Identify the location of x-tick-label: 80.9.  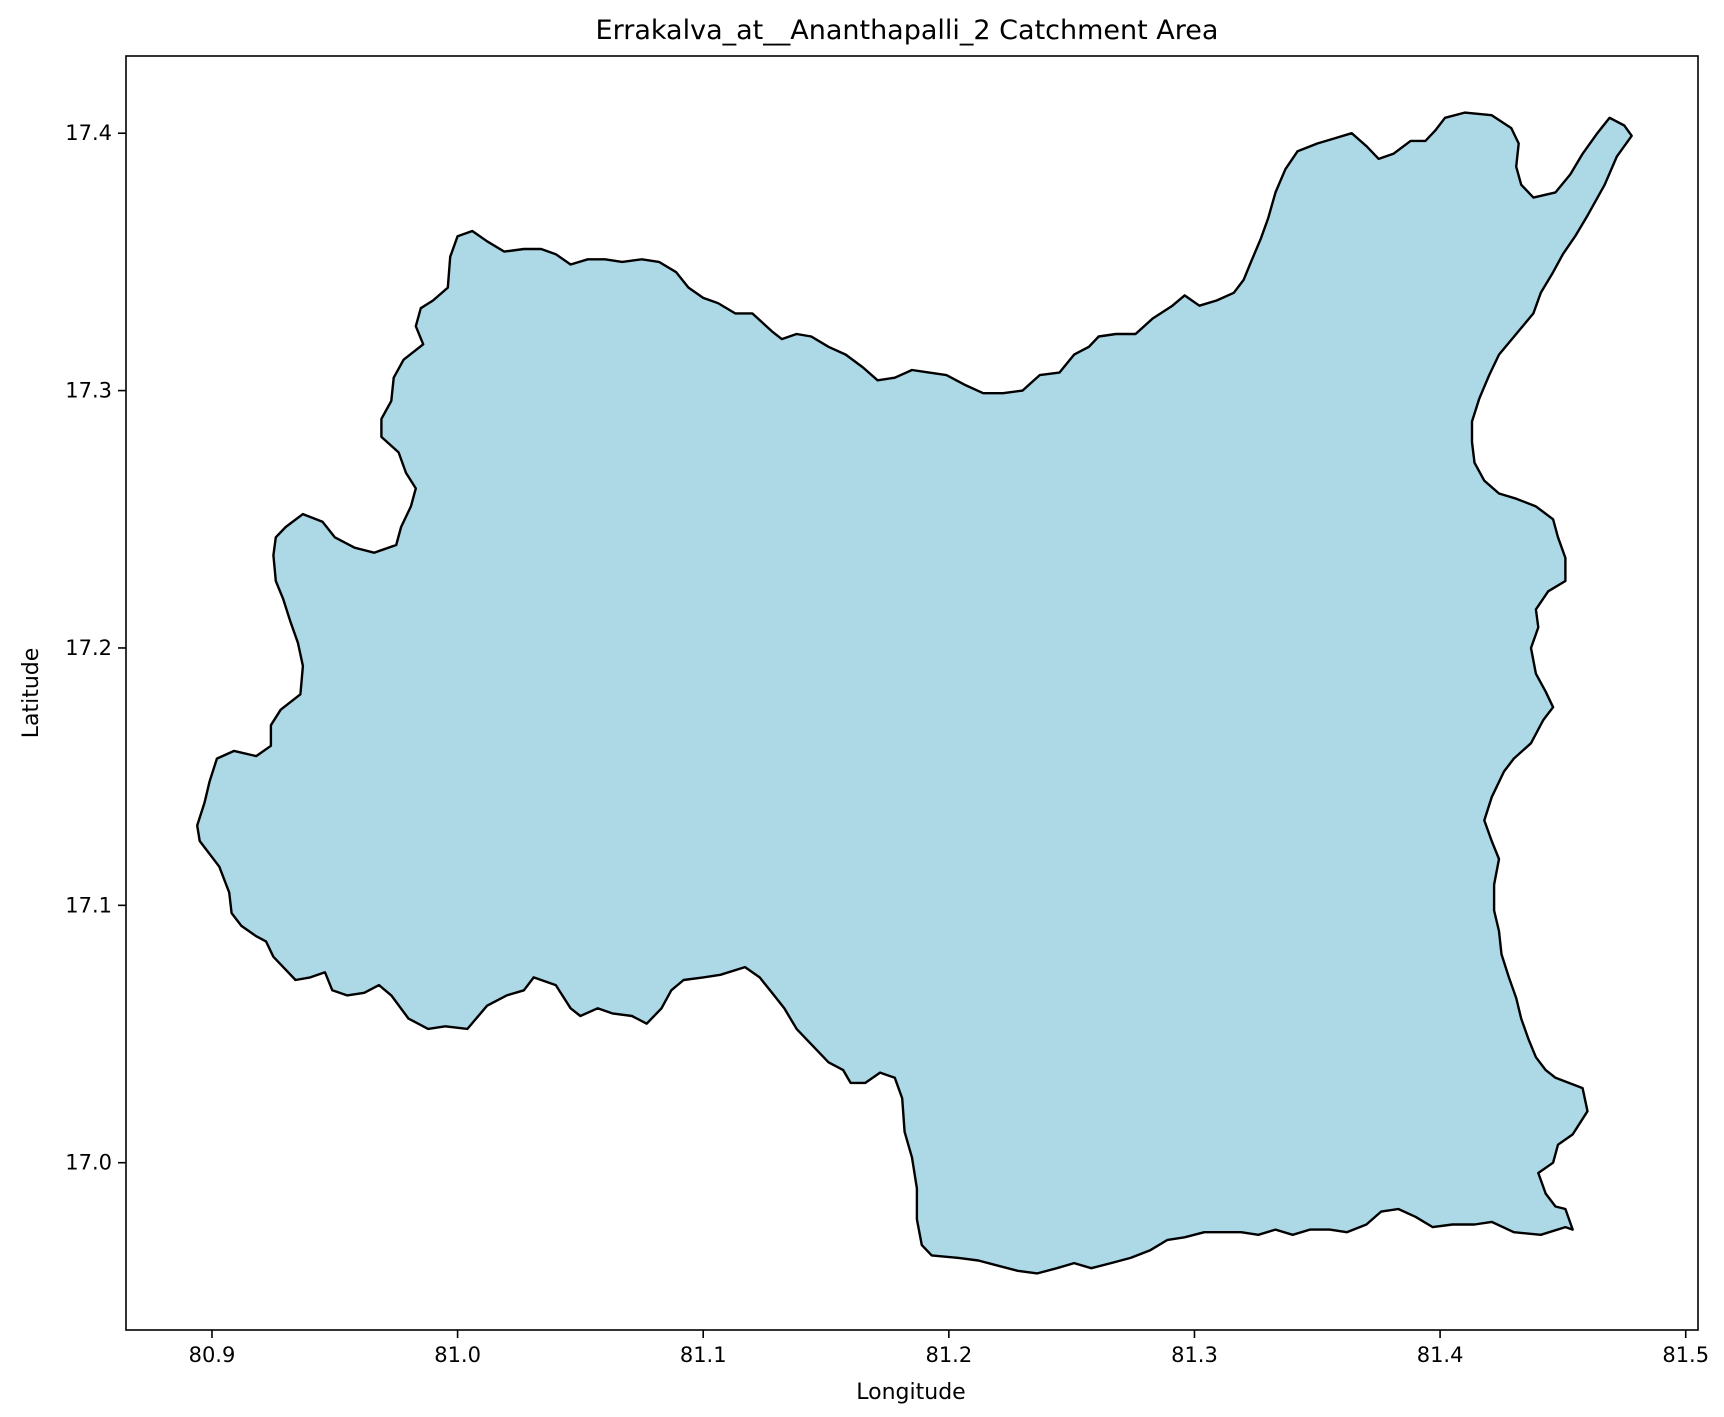
(212, 1355).